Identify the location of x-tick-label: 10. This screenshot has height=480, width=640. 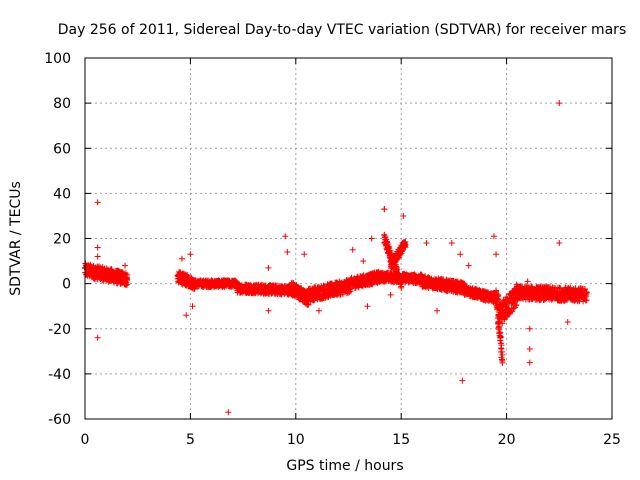
(296, 440).